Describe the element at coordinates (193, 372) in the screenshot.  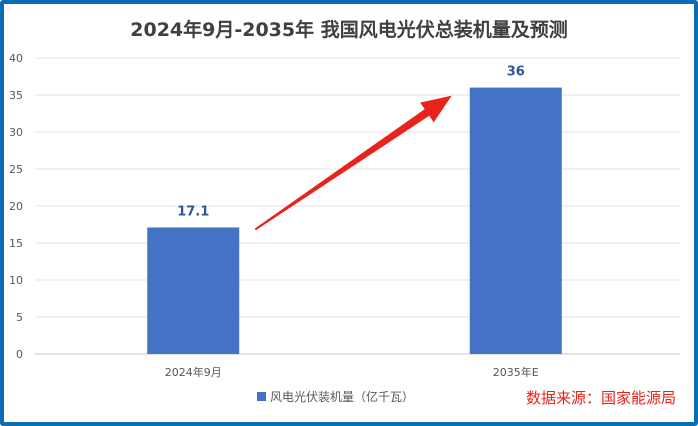
I see `x-tick-label: 2024年9月` at that location.